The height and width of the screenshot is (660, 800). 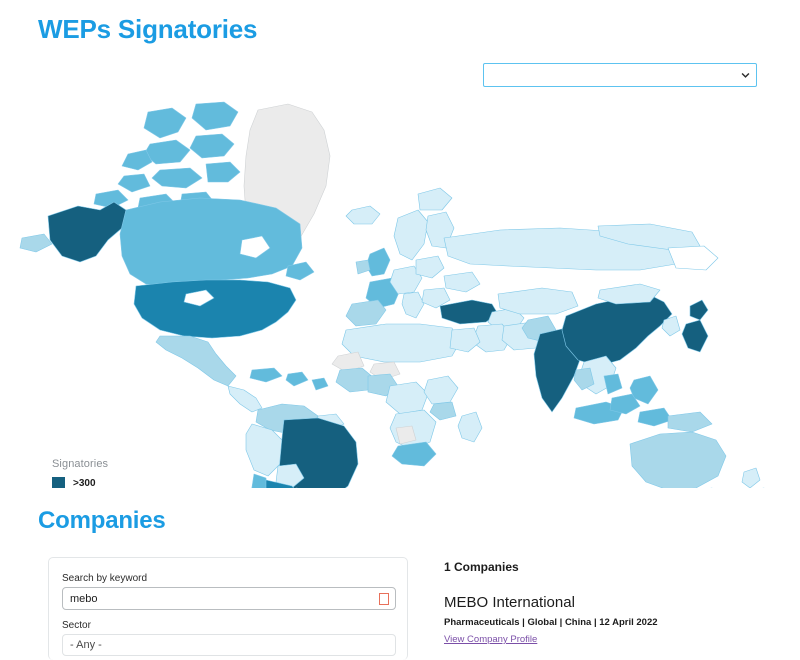 I want to click on keyword-field-label: Search by keyword, so click(x=105, y=578).